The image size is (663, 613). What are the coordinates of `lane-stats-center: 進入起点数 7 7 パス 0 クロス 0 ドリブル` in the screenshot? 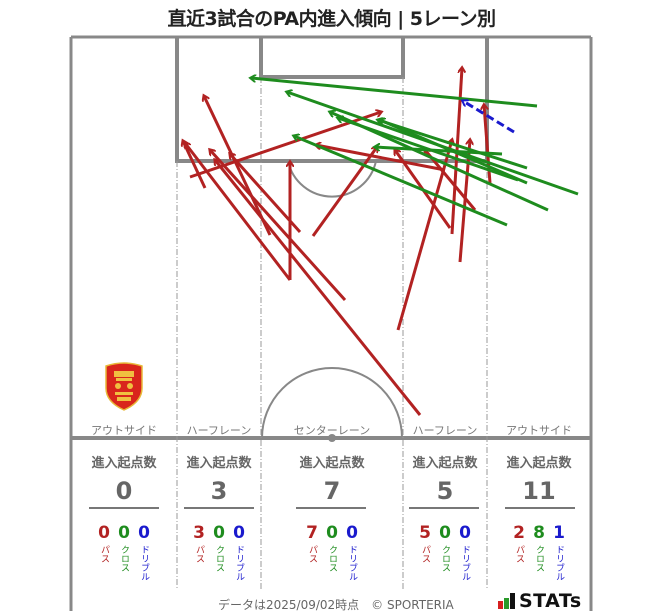 It's located at (332, 516).